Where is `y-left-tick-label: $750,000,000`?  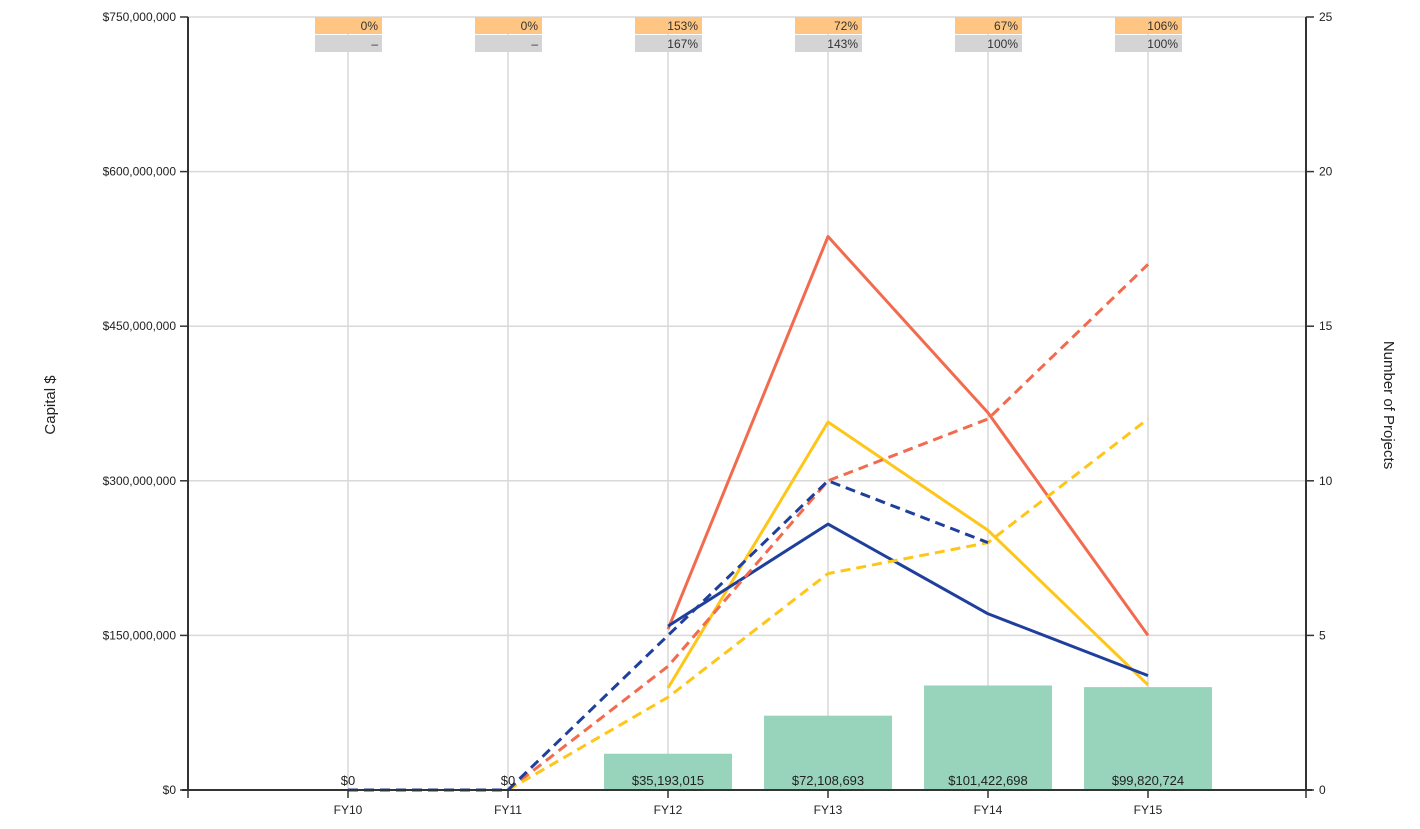 y-left-tick-label: $750,000,000 is located at coordinates (140, 17).